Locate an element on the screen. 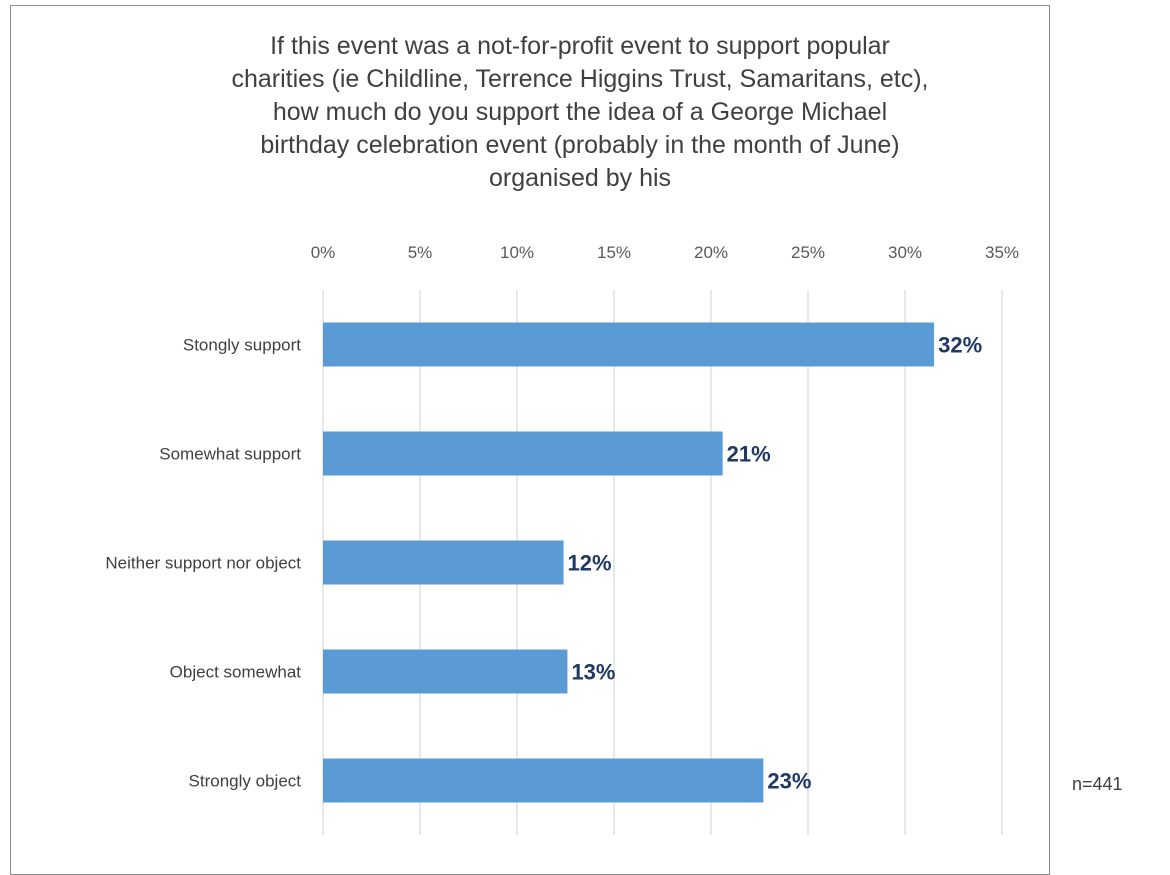 This screenshot has height=875, width=1170. x-tick-label: 5% is located at coordinates (420, 252).